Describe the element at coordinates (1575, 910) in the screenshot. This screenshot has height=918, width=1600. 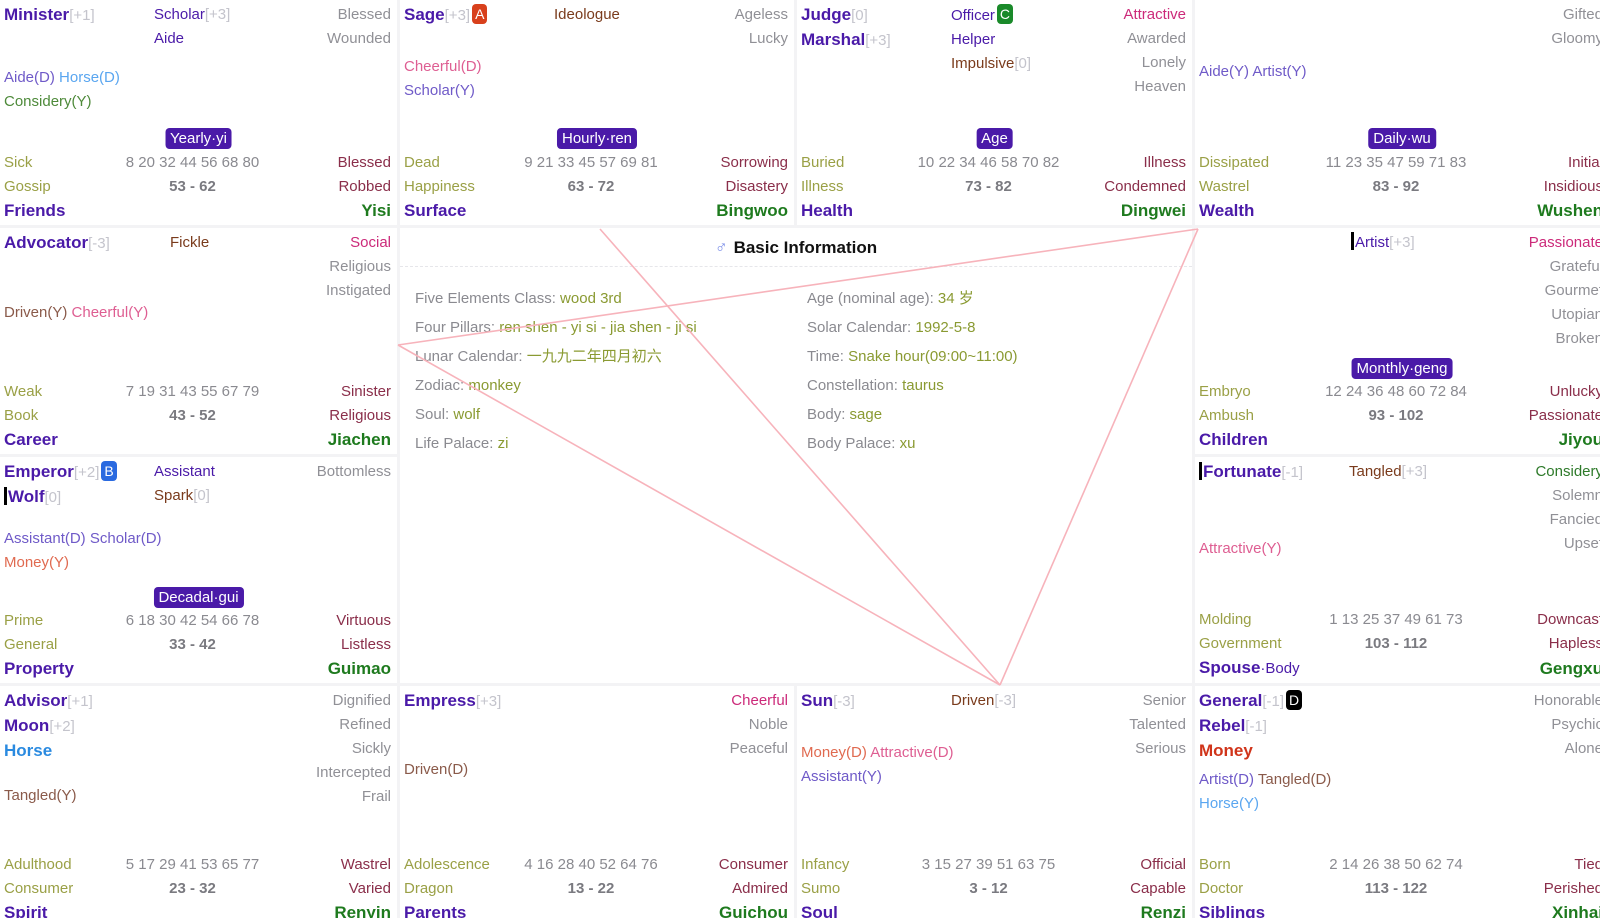
I see `heavenly-stem-branch: Xinhai` at that location.